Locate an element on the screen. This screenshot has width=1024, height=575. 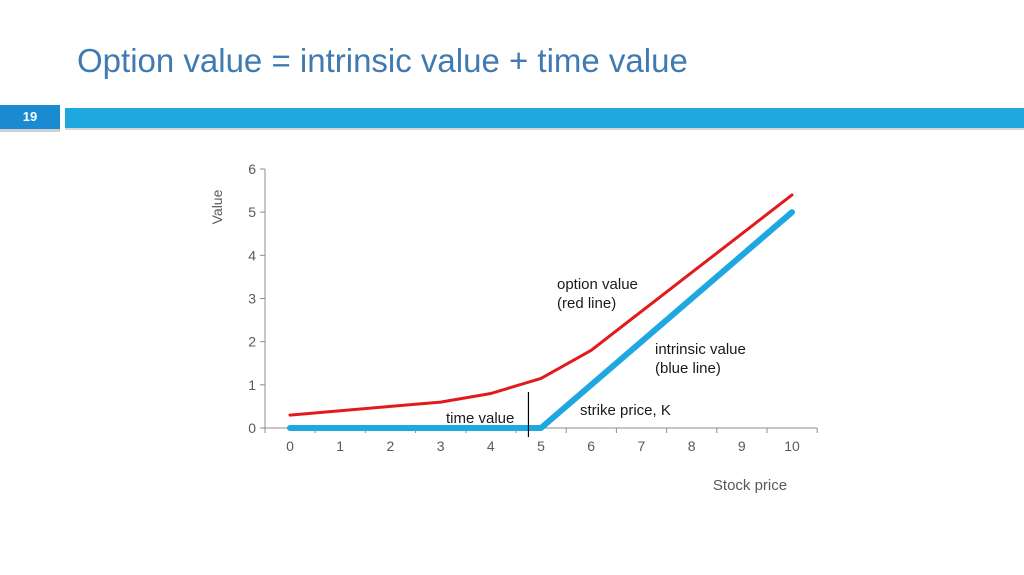
y-tick-label: 1 is located at coordinates (252, 385).